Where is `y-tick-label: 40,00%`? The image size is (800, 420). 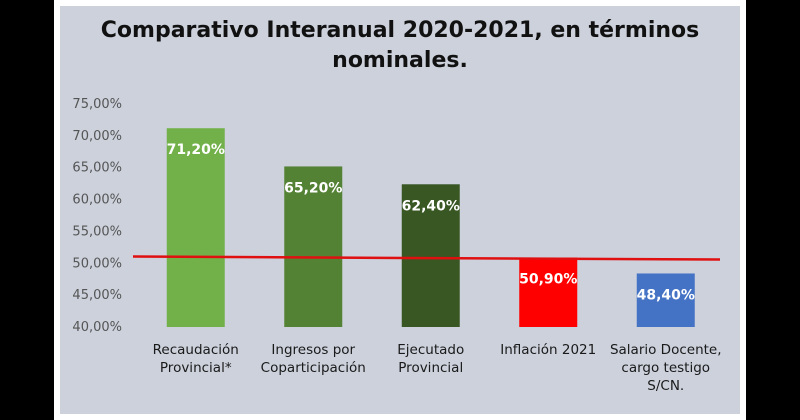
y-tick-label: 40,00% is located at coordinates (97, 327).